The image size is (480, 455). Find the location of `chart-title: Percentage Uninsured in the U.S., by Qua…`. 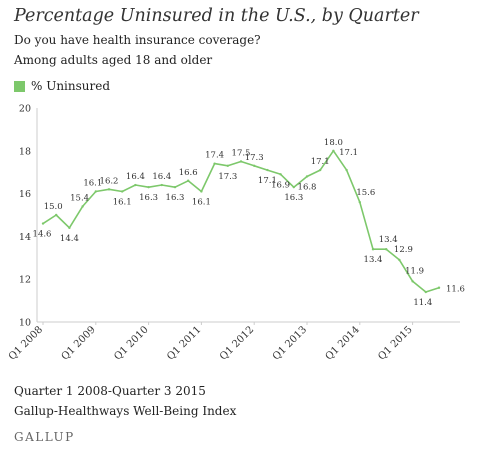

chart-title: Percentage Uninsured in the U.S., by Qua… is located at coordinates (216, 16).